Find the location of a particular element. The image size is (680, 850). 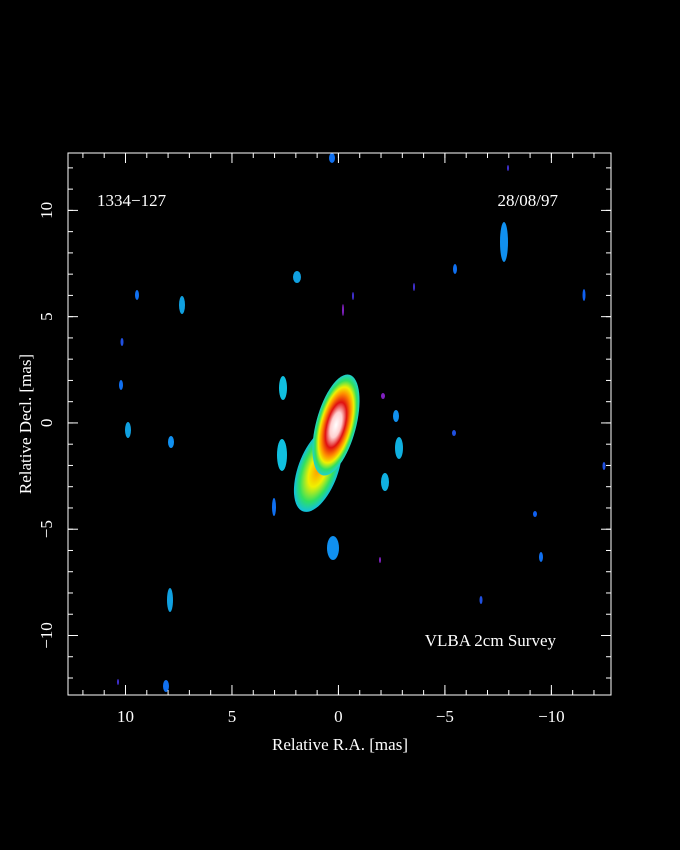

y-tick-label: −10 is located at coordinates (46, 635).